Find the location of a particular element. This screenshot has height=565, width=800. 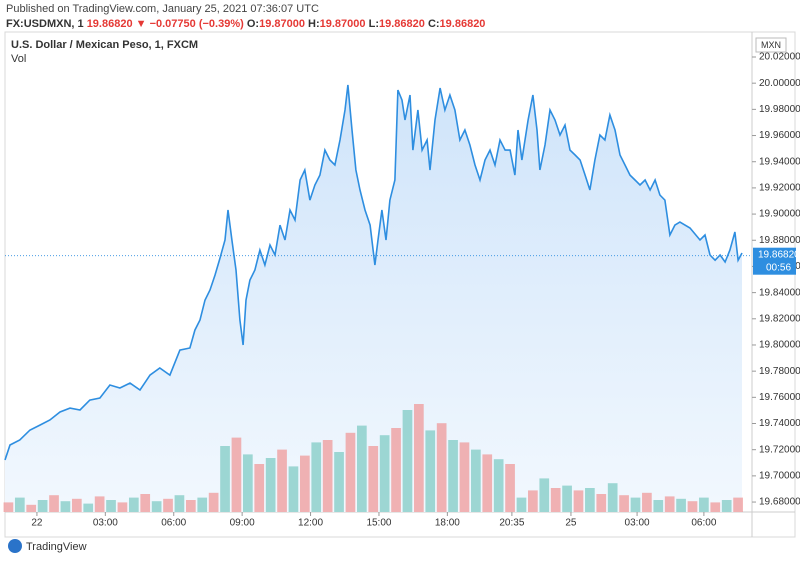

last-price-label: 19.86820 is located at coordinates (779, 254).